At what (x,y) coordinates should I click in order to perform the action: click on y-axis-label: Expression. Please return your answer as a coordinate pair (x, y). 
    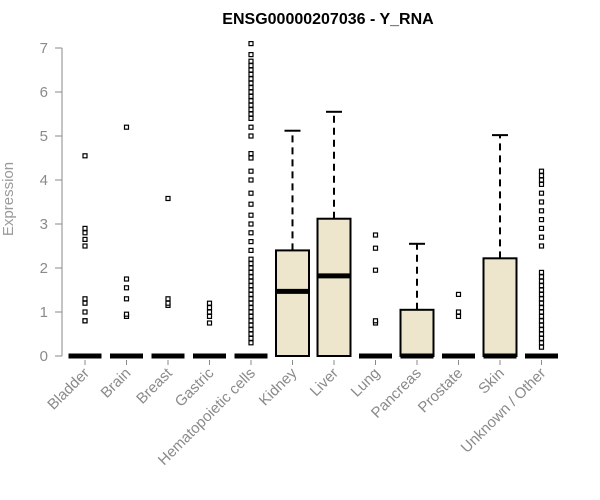
    Looking at the image, I should click on (8, 199).